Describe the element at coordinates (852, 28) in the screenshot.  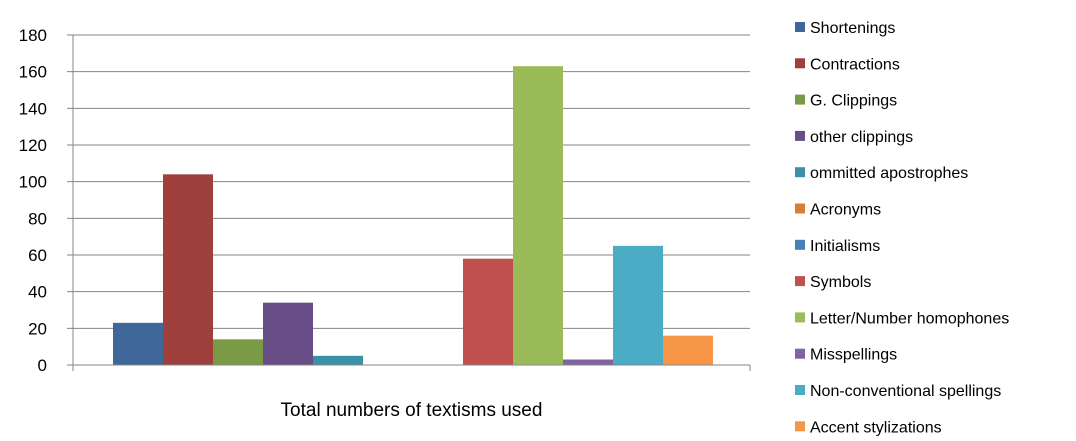
I see `legend-label: Shortenings` at that location.